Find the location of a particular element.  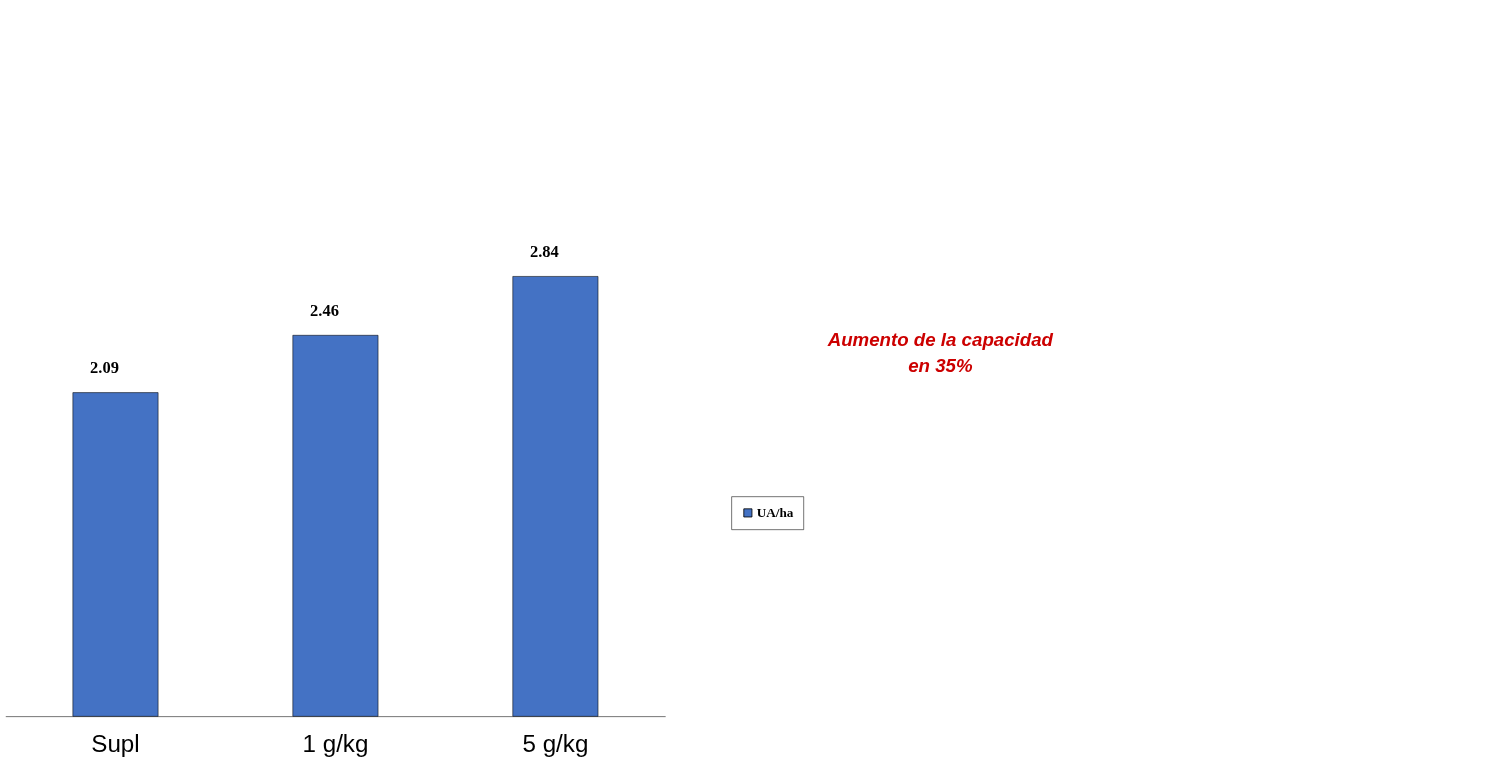

x-tick-label: 1 g/kg is located at coordinates (335, 744).